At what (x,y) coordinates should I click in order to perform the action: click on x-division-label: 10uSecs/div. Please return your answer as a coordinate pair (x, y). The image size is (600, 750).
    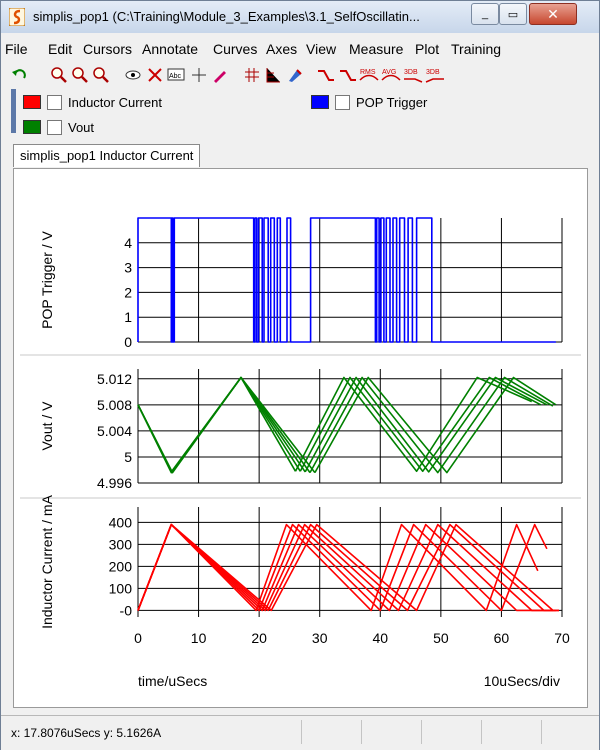
    Looking at the image, I should click on (522, 681).